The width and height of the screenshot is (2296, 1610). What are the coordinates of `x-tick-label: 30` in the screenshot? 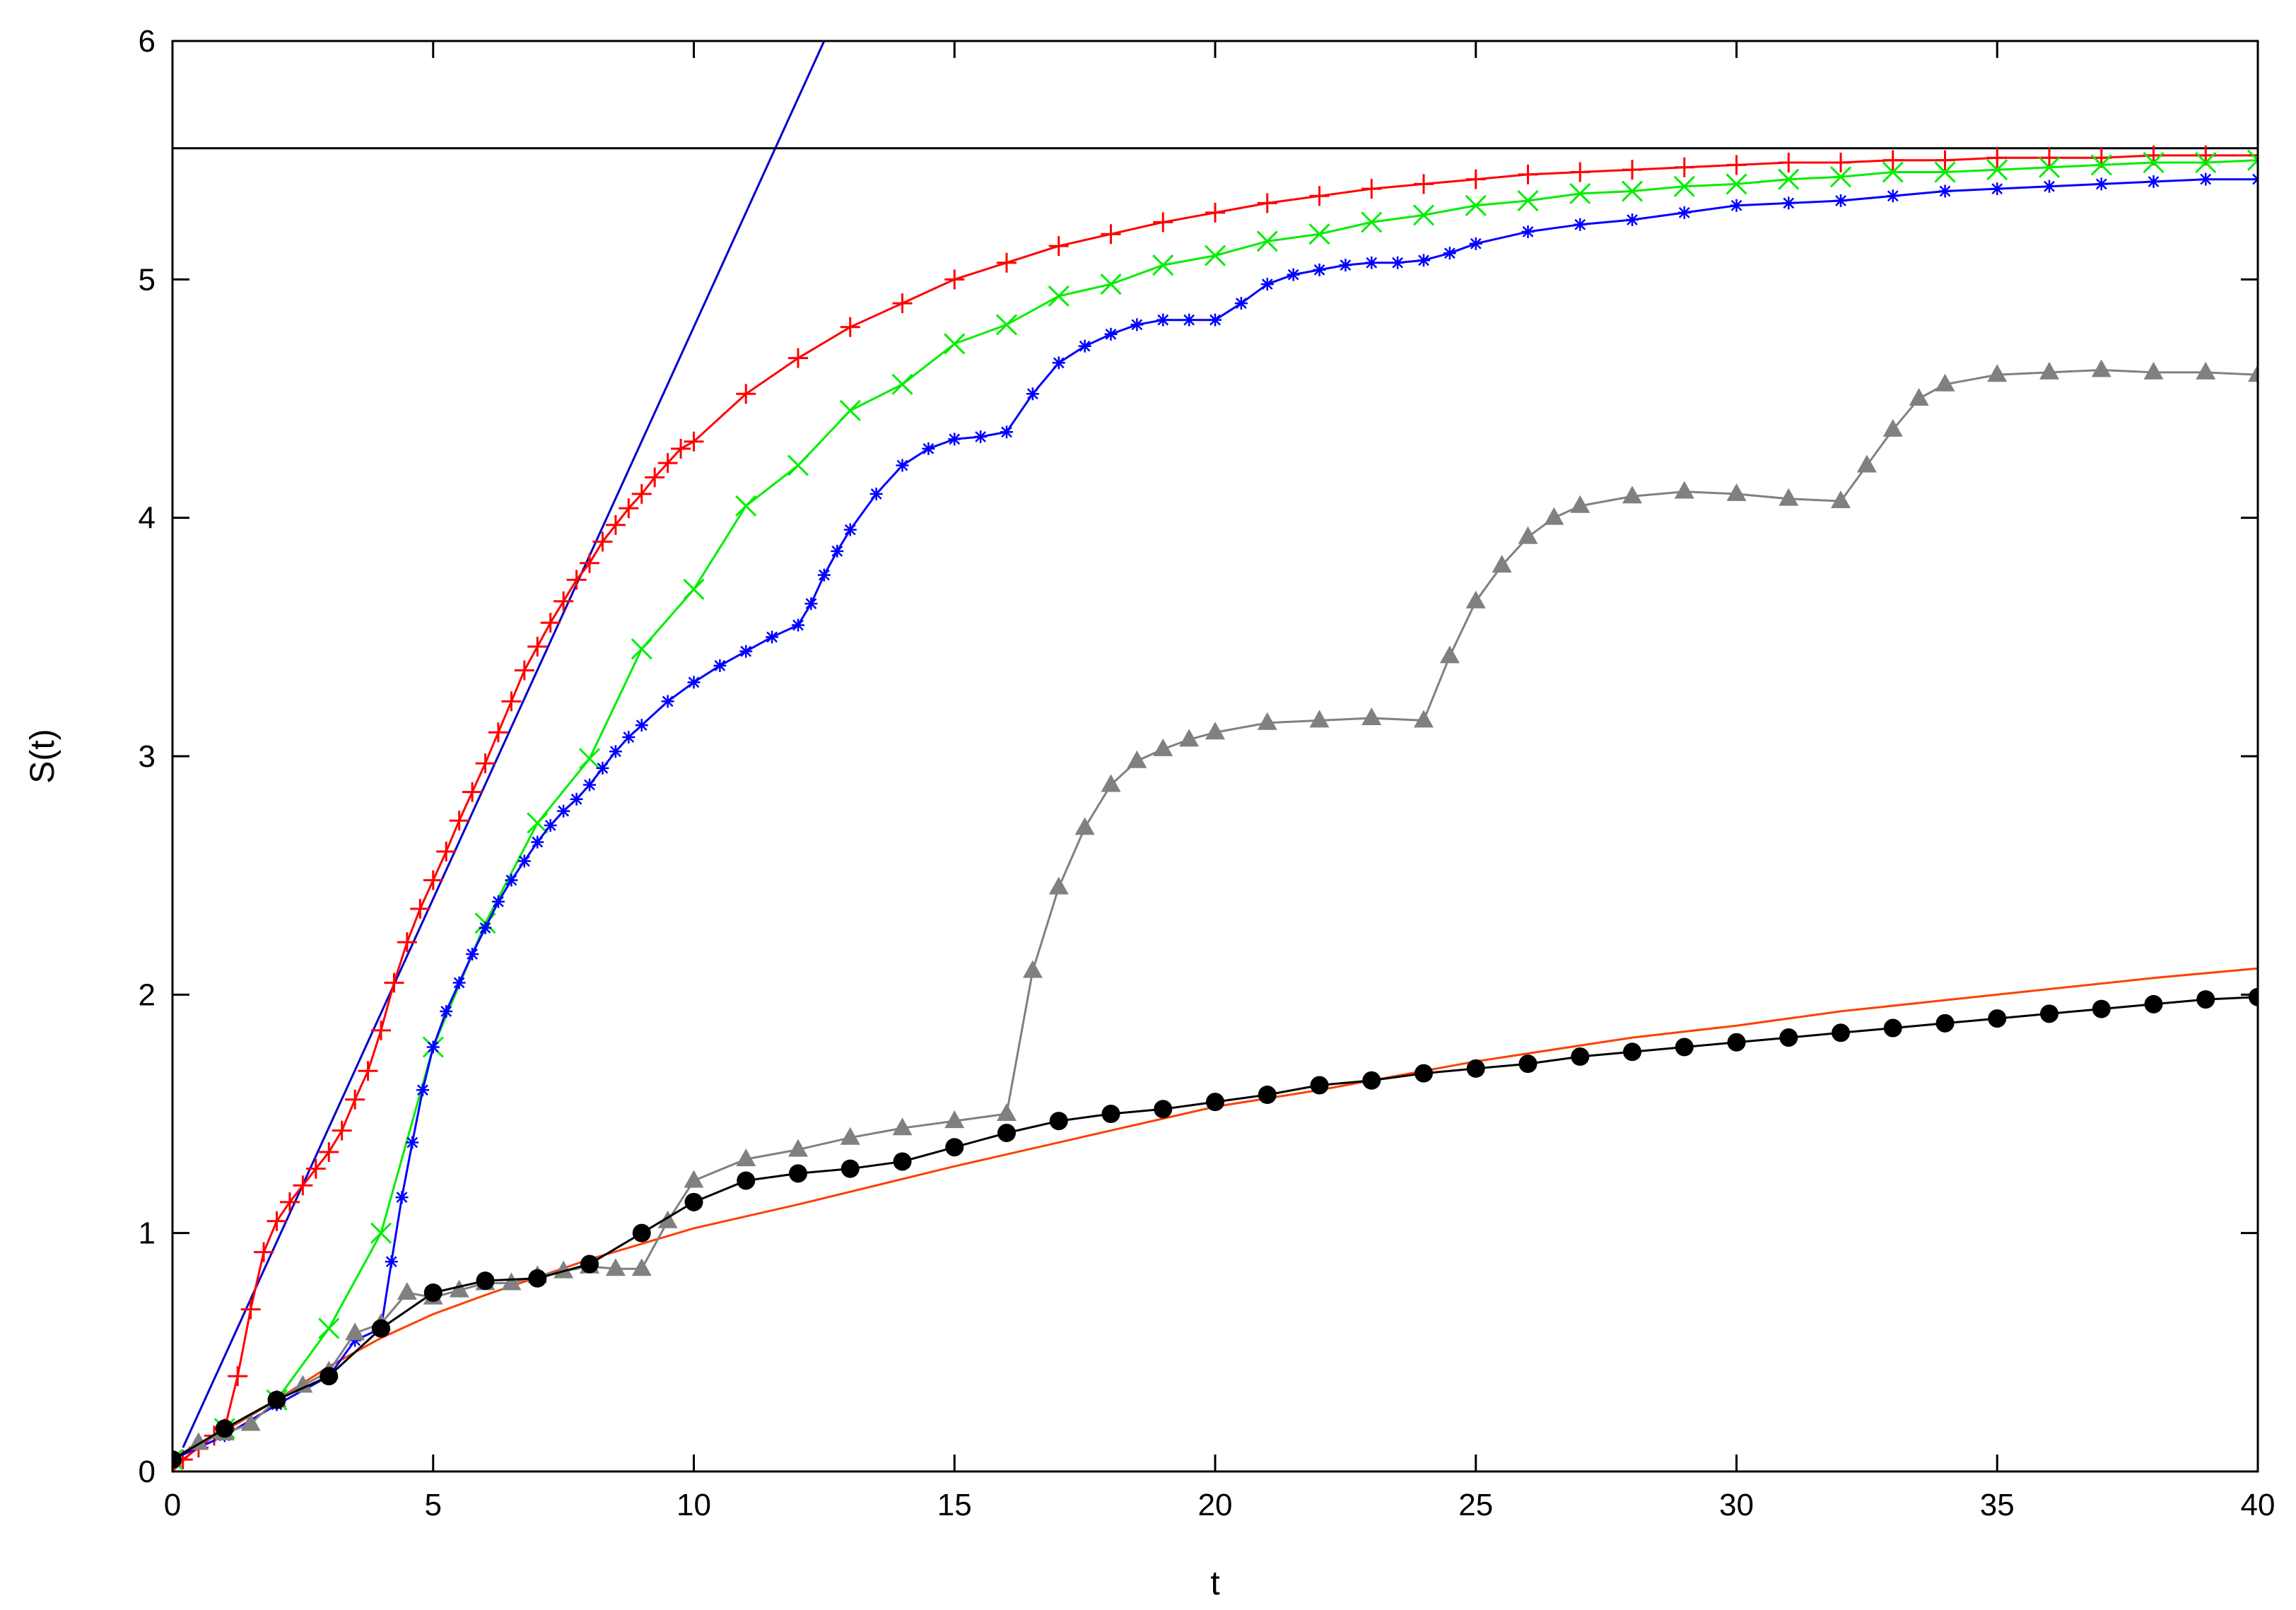 It's located at (1736, 1505).